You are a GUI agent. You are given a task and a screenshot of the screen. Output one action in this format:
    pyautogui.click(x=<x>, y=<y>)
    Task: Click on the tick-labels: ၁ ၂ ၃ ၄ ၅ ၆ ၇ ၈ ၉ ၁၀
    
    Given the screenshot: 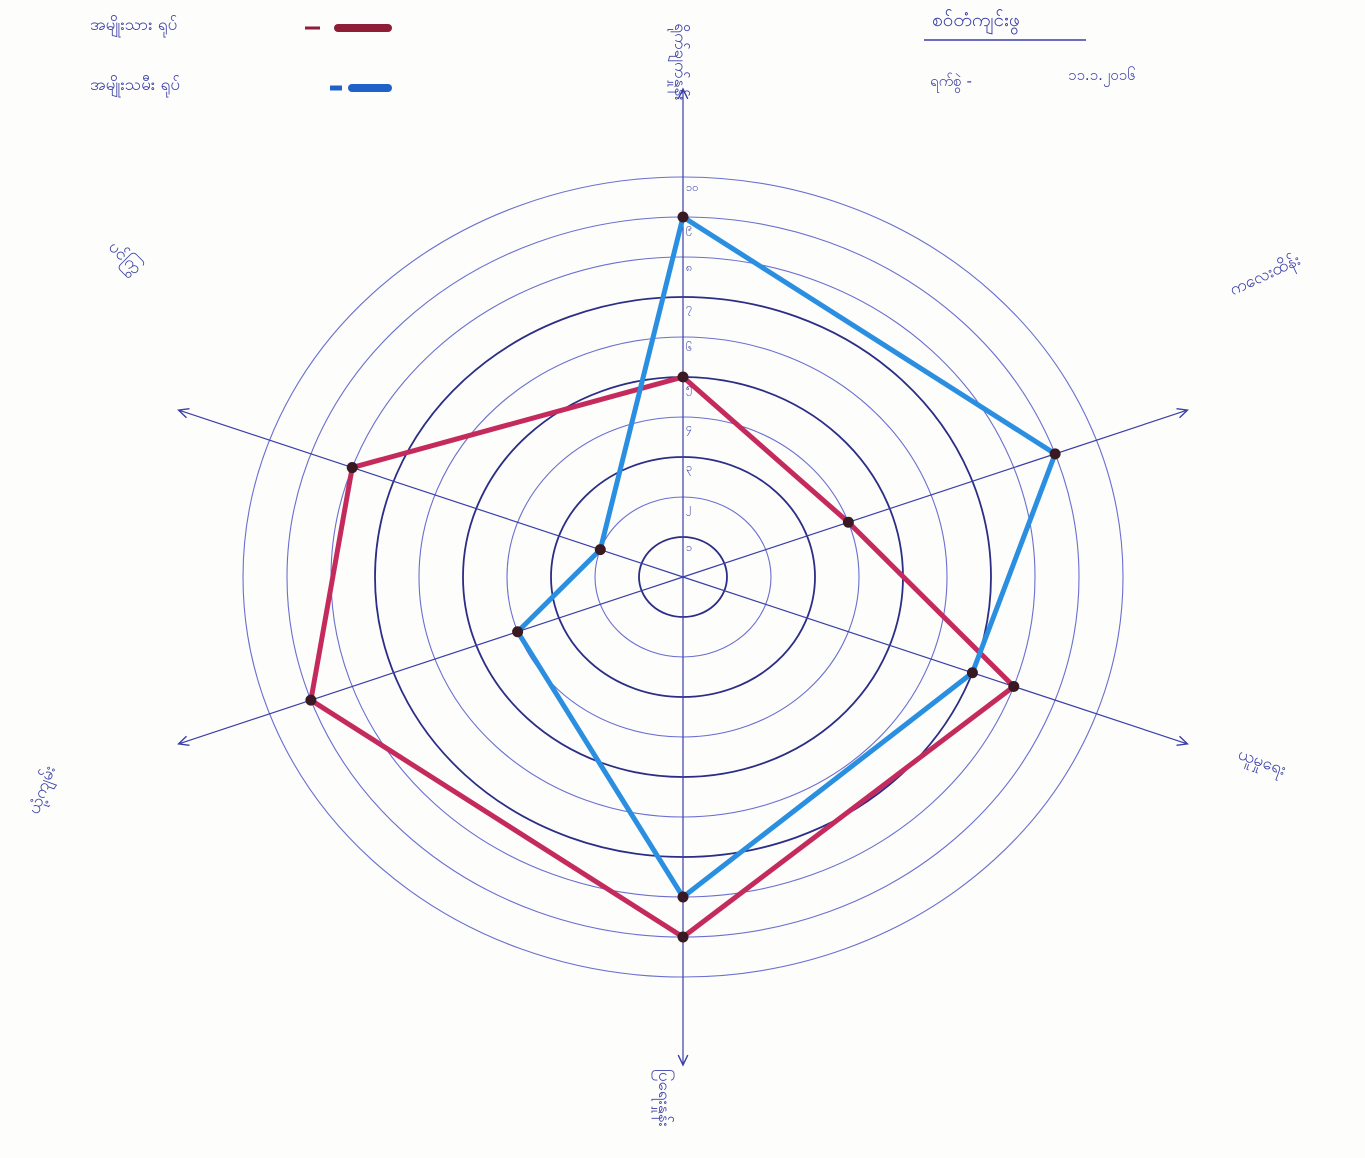 What is the action you would take?
    pyautogui.click(x=692, y=367)
    